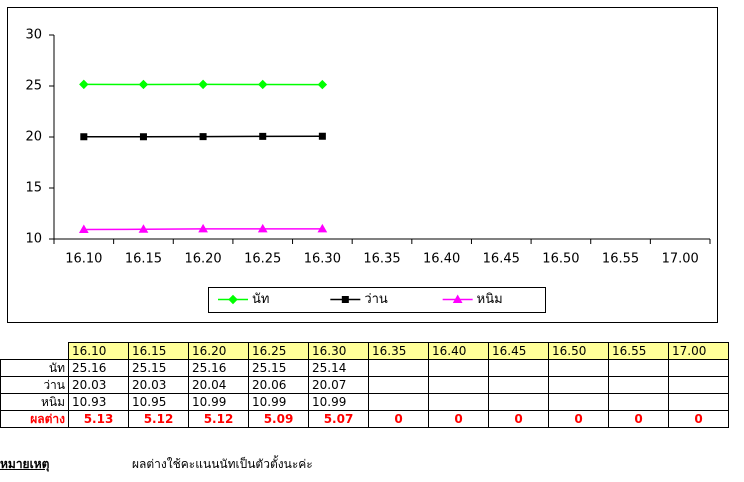 This screenshot has width=744, height=482. I want to click on legend-box, so click(377, 300).